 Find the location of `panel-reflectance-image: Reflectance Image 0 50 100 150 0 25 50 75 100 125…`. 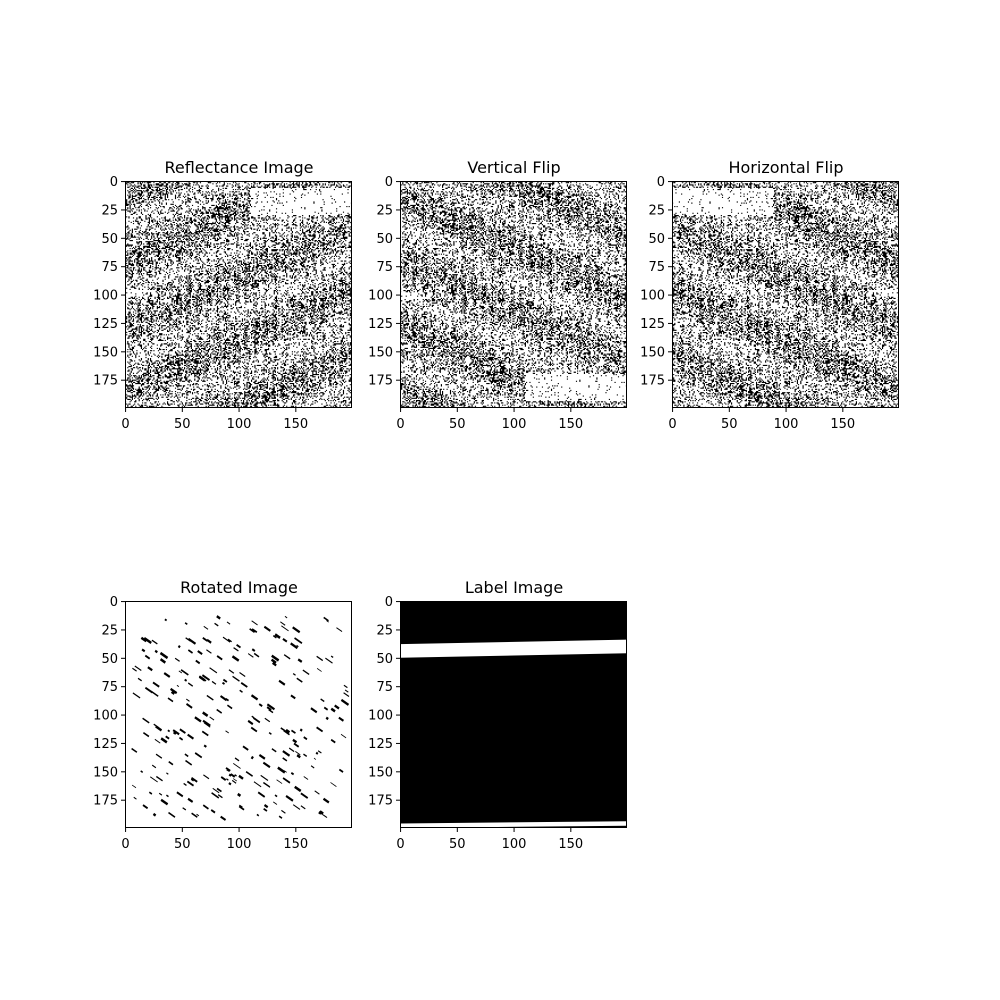

panel-reflectance-image: Reflectance Image 0 50 100 150 0 25 50 75 100 125… is located at coordinates (223, 295).